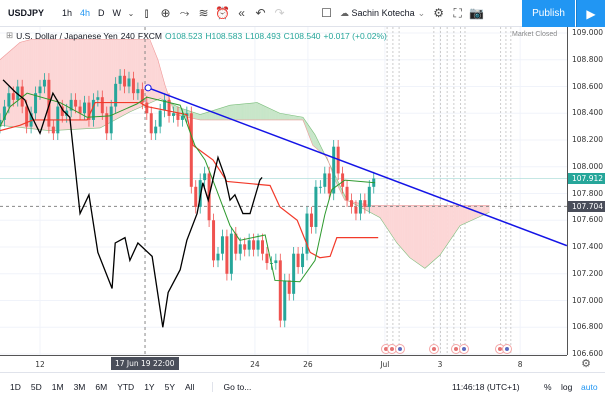  Describe the element at coordinates (117, 13) in the screenshot. I see `timeframe-w: W` at that location.